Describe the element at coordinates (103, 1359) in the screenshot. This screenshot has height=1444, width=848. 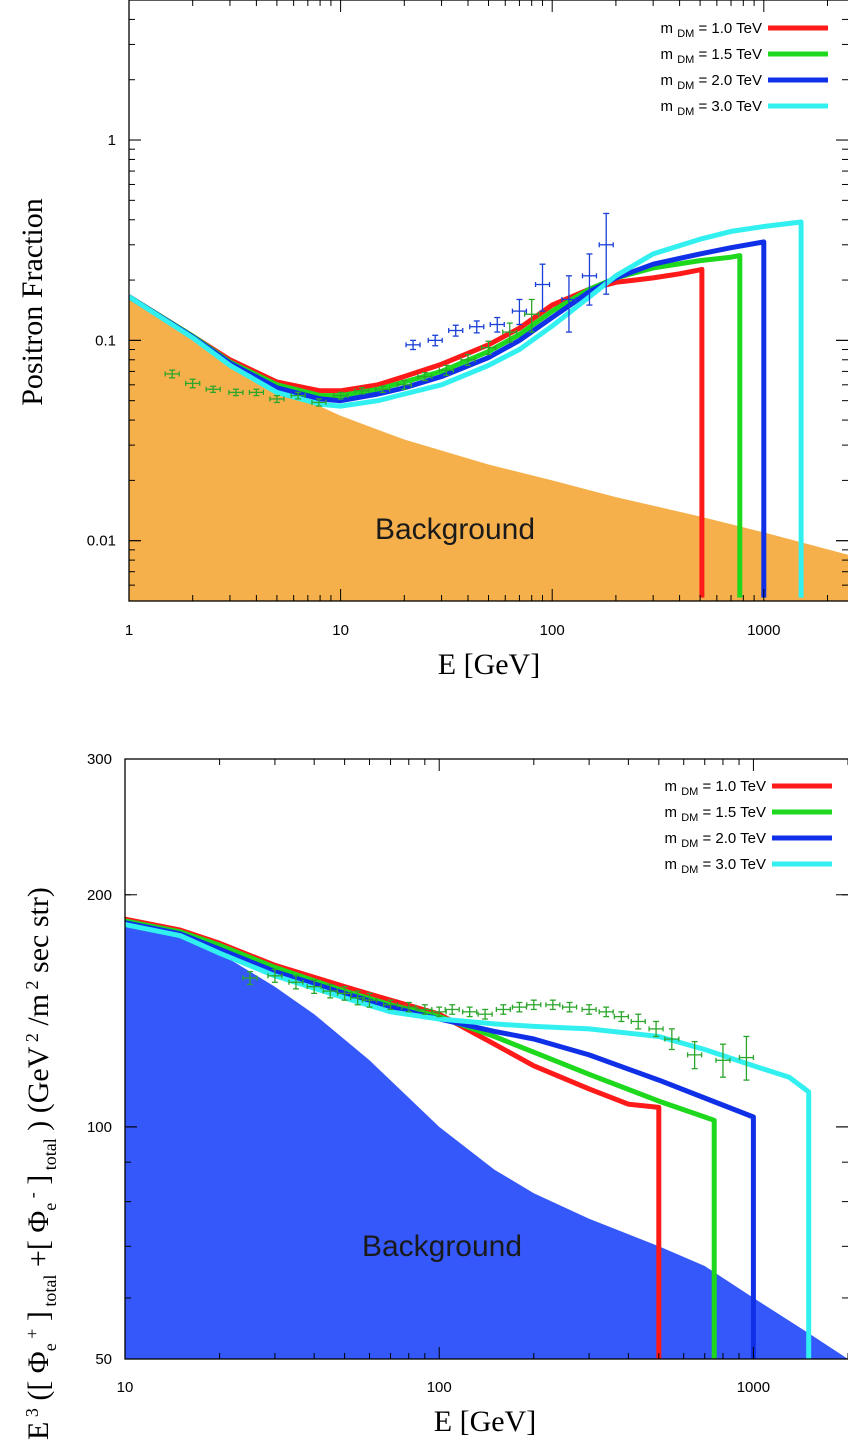
I see `y-tick-label: 50` at that location.